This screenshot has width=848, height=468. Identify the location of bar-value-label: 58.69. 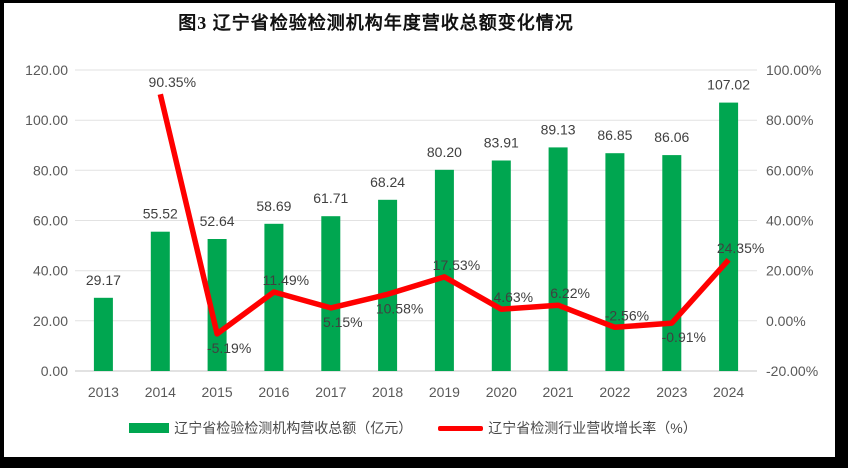
(273, 206).